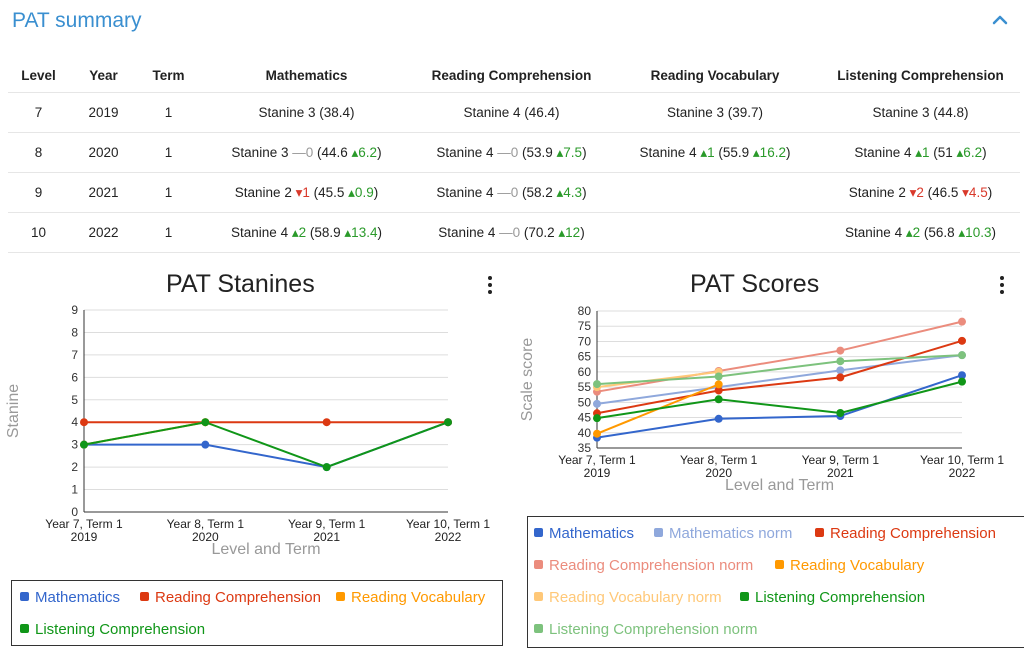  What do you see at coordinates (645, 629) in the screenshot?
I see `legend-item: Listening Comprehension norm` at bounding box center [645, 629].